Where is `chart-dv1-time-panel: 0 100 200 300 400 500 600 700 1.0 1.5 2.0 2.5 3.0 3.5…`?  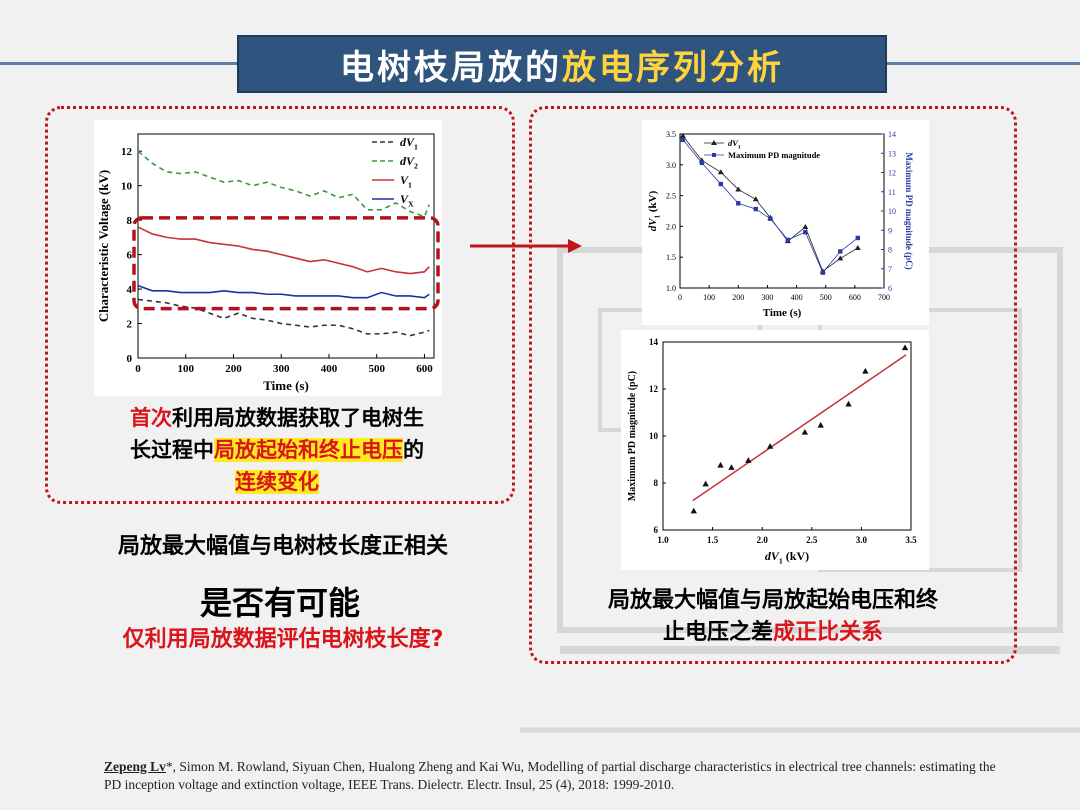 chart-dv1-time-panel: 0 100 200 300 400 500 600 700 1.0 1.5 2.0 2.5 3.0 3.5… is located at coordinates (785, 222).